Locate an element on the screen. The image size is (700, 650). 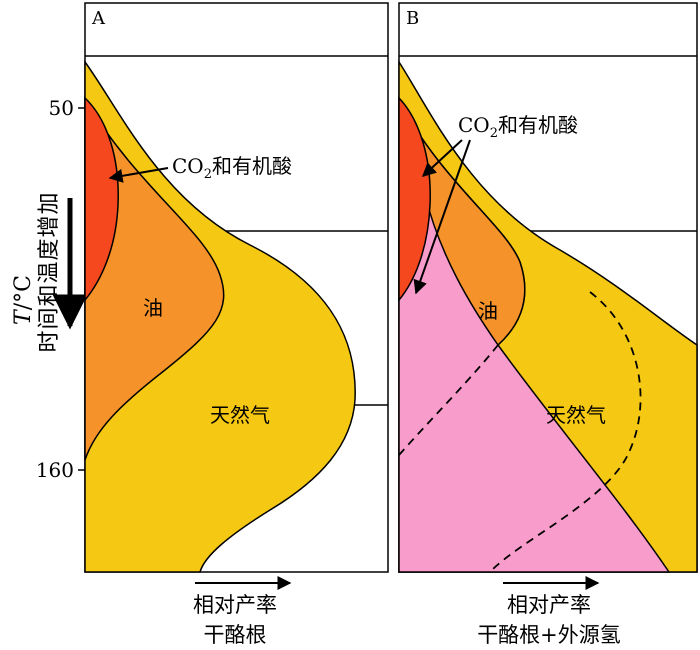
panel-b-acids-label: CO2和有机酸 is located at coordinates (518, 127).